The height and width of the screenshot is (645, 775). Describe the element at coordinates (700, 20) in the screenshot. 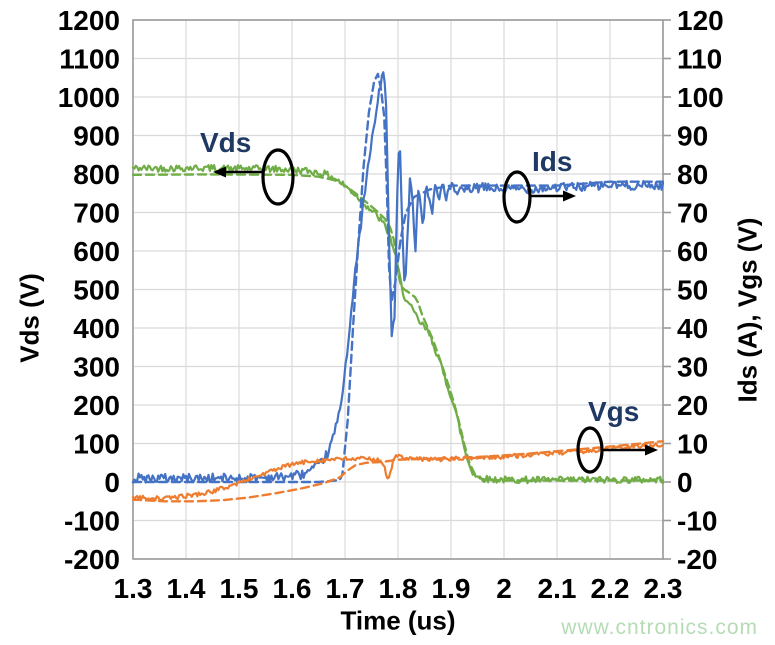

I see `y-right-tick-label: 120` at that location.